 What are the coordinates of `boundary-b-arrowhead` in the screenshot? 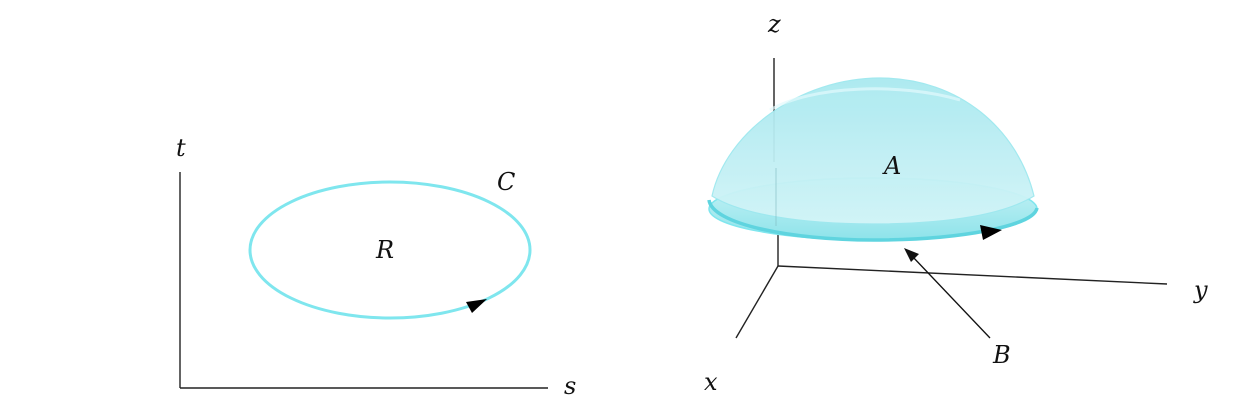 It's located at (991, 232).